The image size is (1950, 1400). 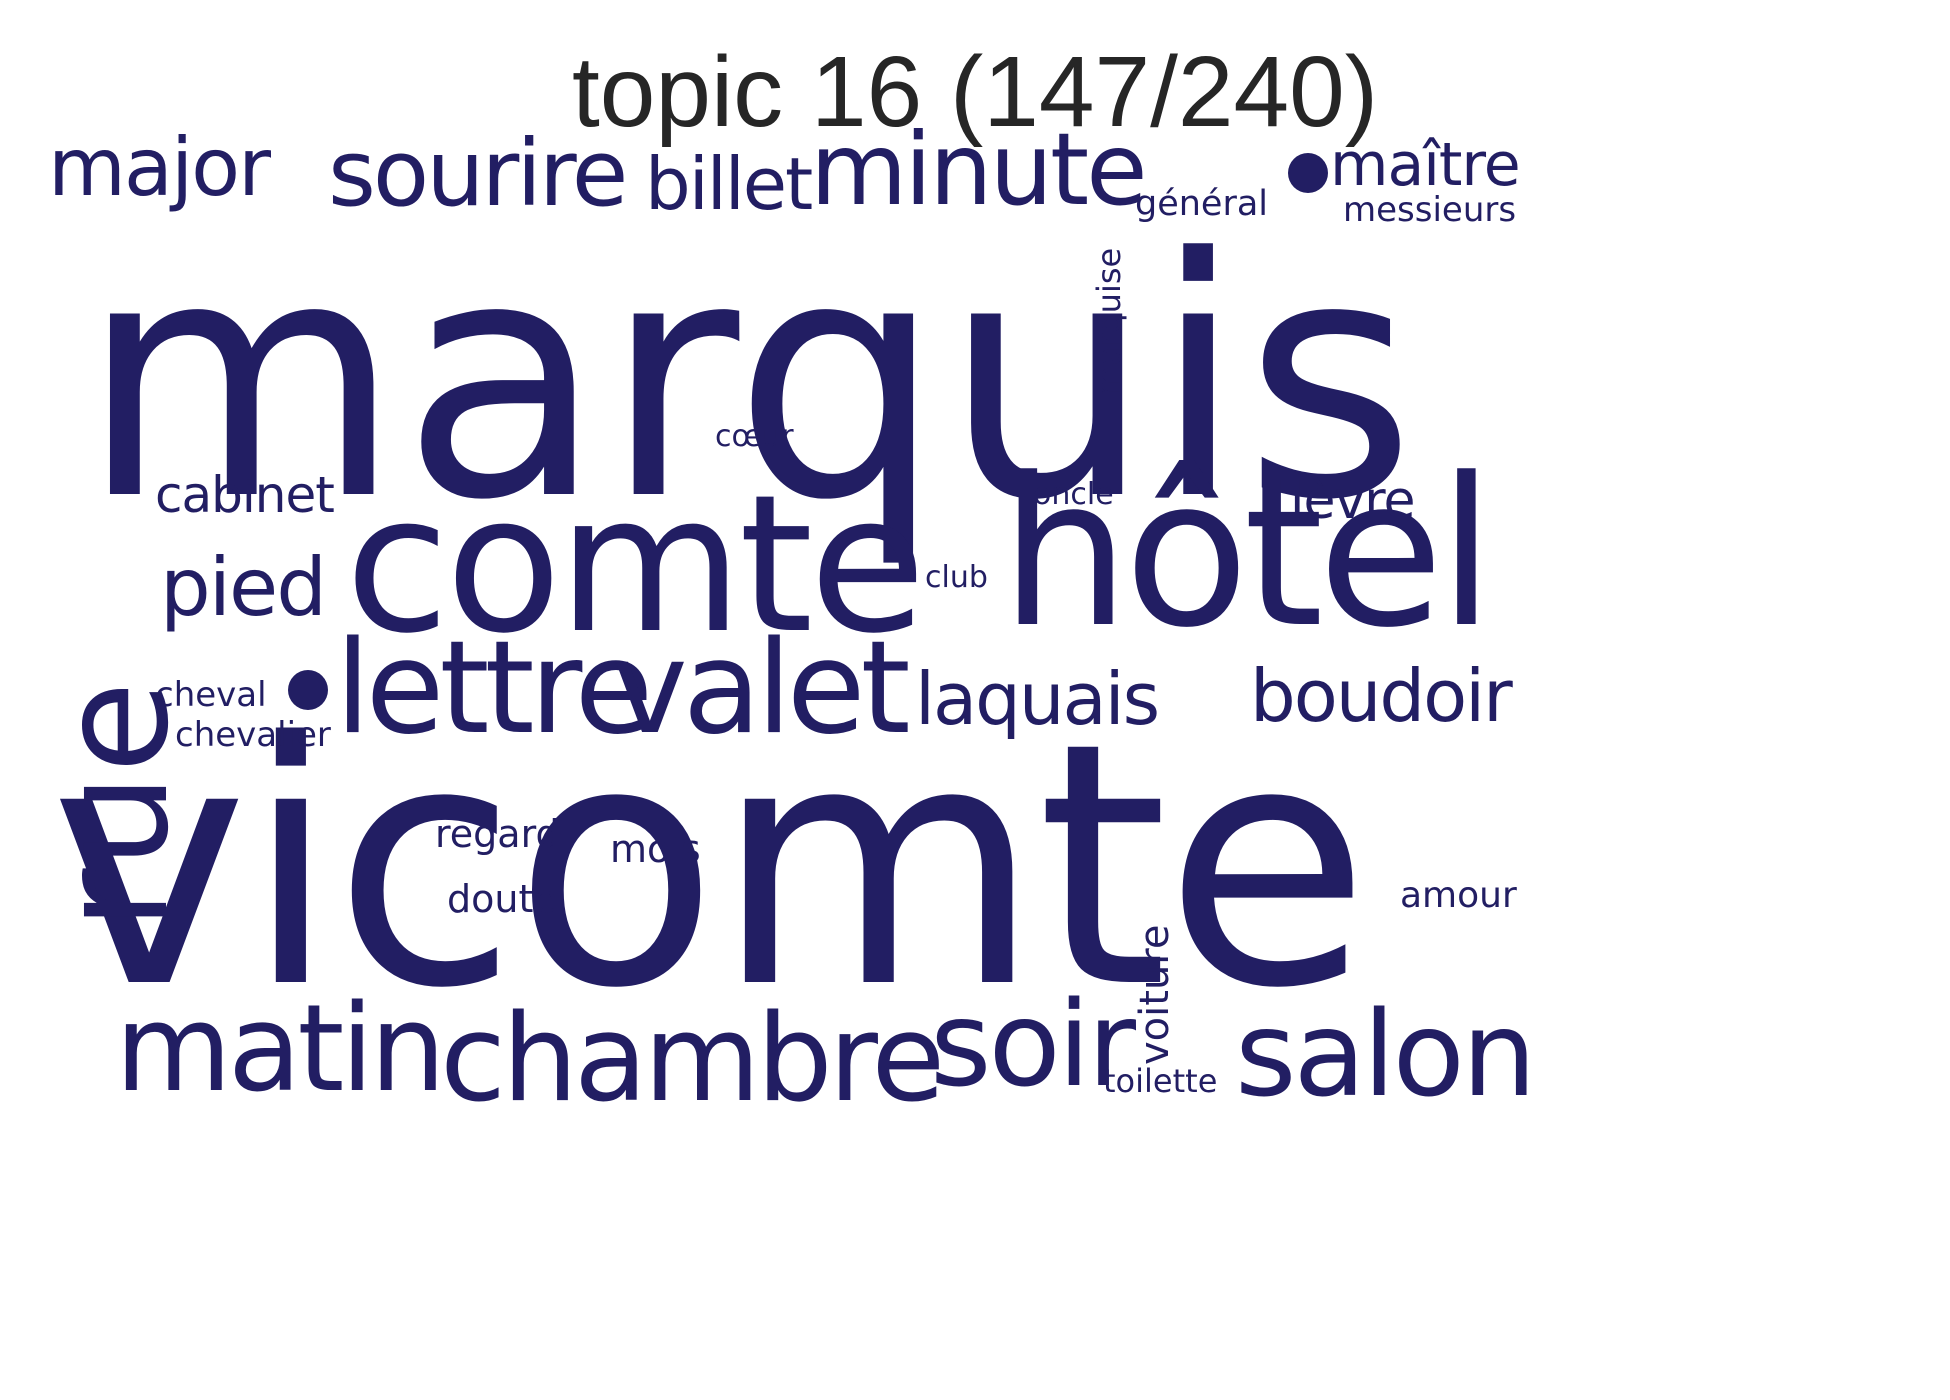 I want to click on word-rue: rue, so click(x=115, y=805).